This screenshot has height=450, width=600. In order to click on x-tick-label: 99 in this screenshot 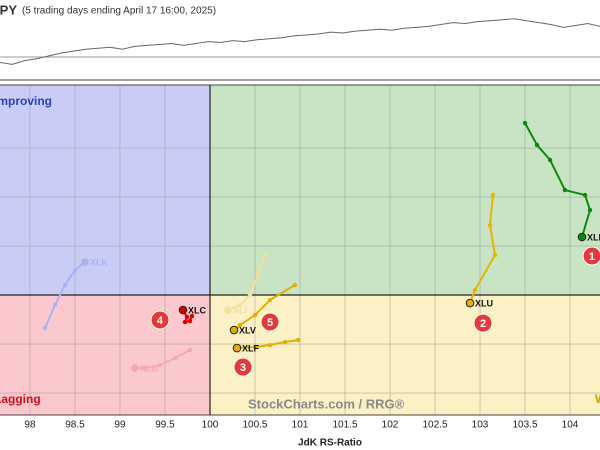, I will do `click(120, 425)`.